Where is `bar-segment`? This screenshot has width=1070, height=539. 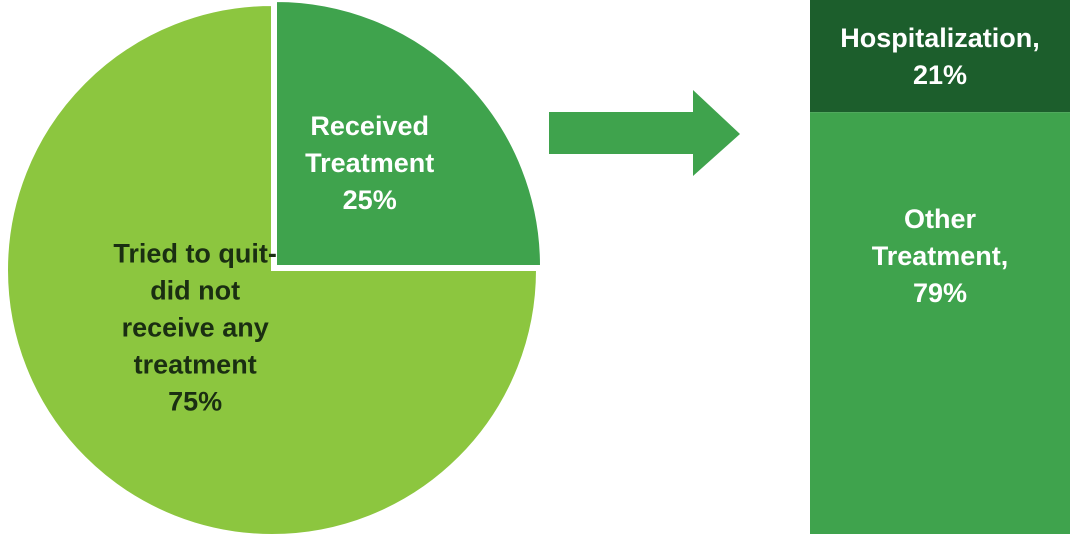 bar-segment is located at coordinates (940, 56).